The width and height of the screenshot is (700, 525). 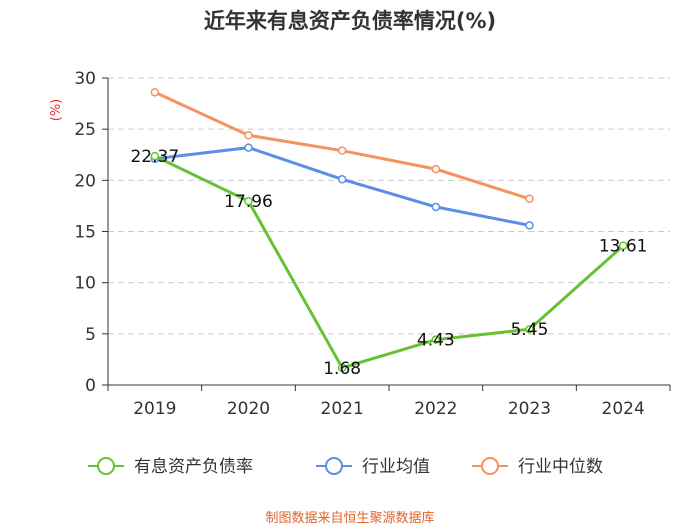 I want to click on legend-item-1: 行业均值, so click(x=373, y=467).